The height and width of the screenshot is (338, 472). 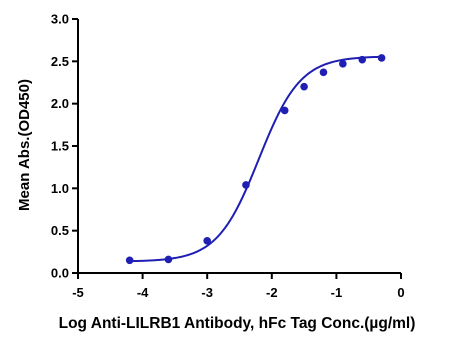 What do you see at coordinates (207, 292) in the screenshot?
I see `x-tick-label: -3` at bounding box center [207, 292].